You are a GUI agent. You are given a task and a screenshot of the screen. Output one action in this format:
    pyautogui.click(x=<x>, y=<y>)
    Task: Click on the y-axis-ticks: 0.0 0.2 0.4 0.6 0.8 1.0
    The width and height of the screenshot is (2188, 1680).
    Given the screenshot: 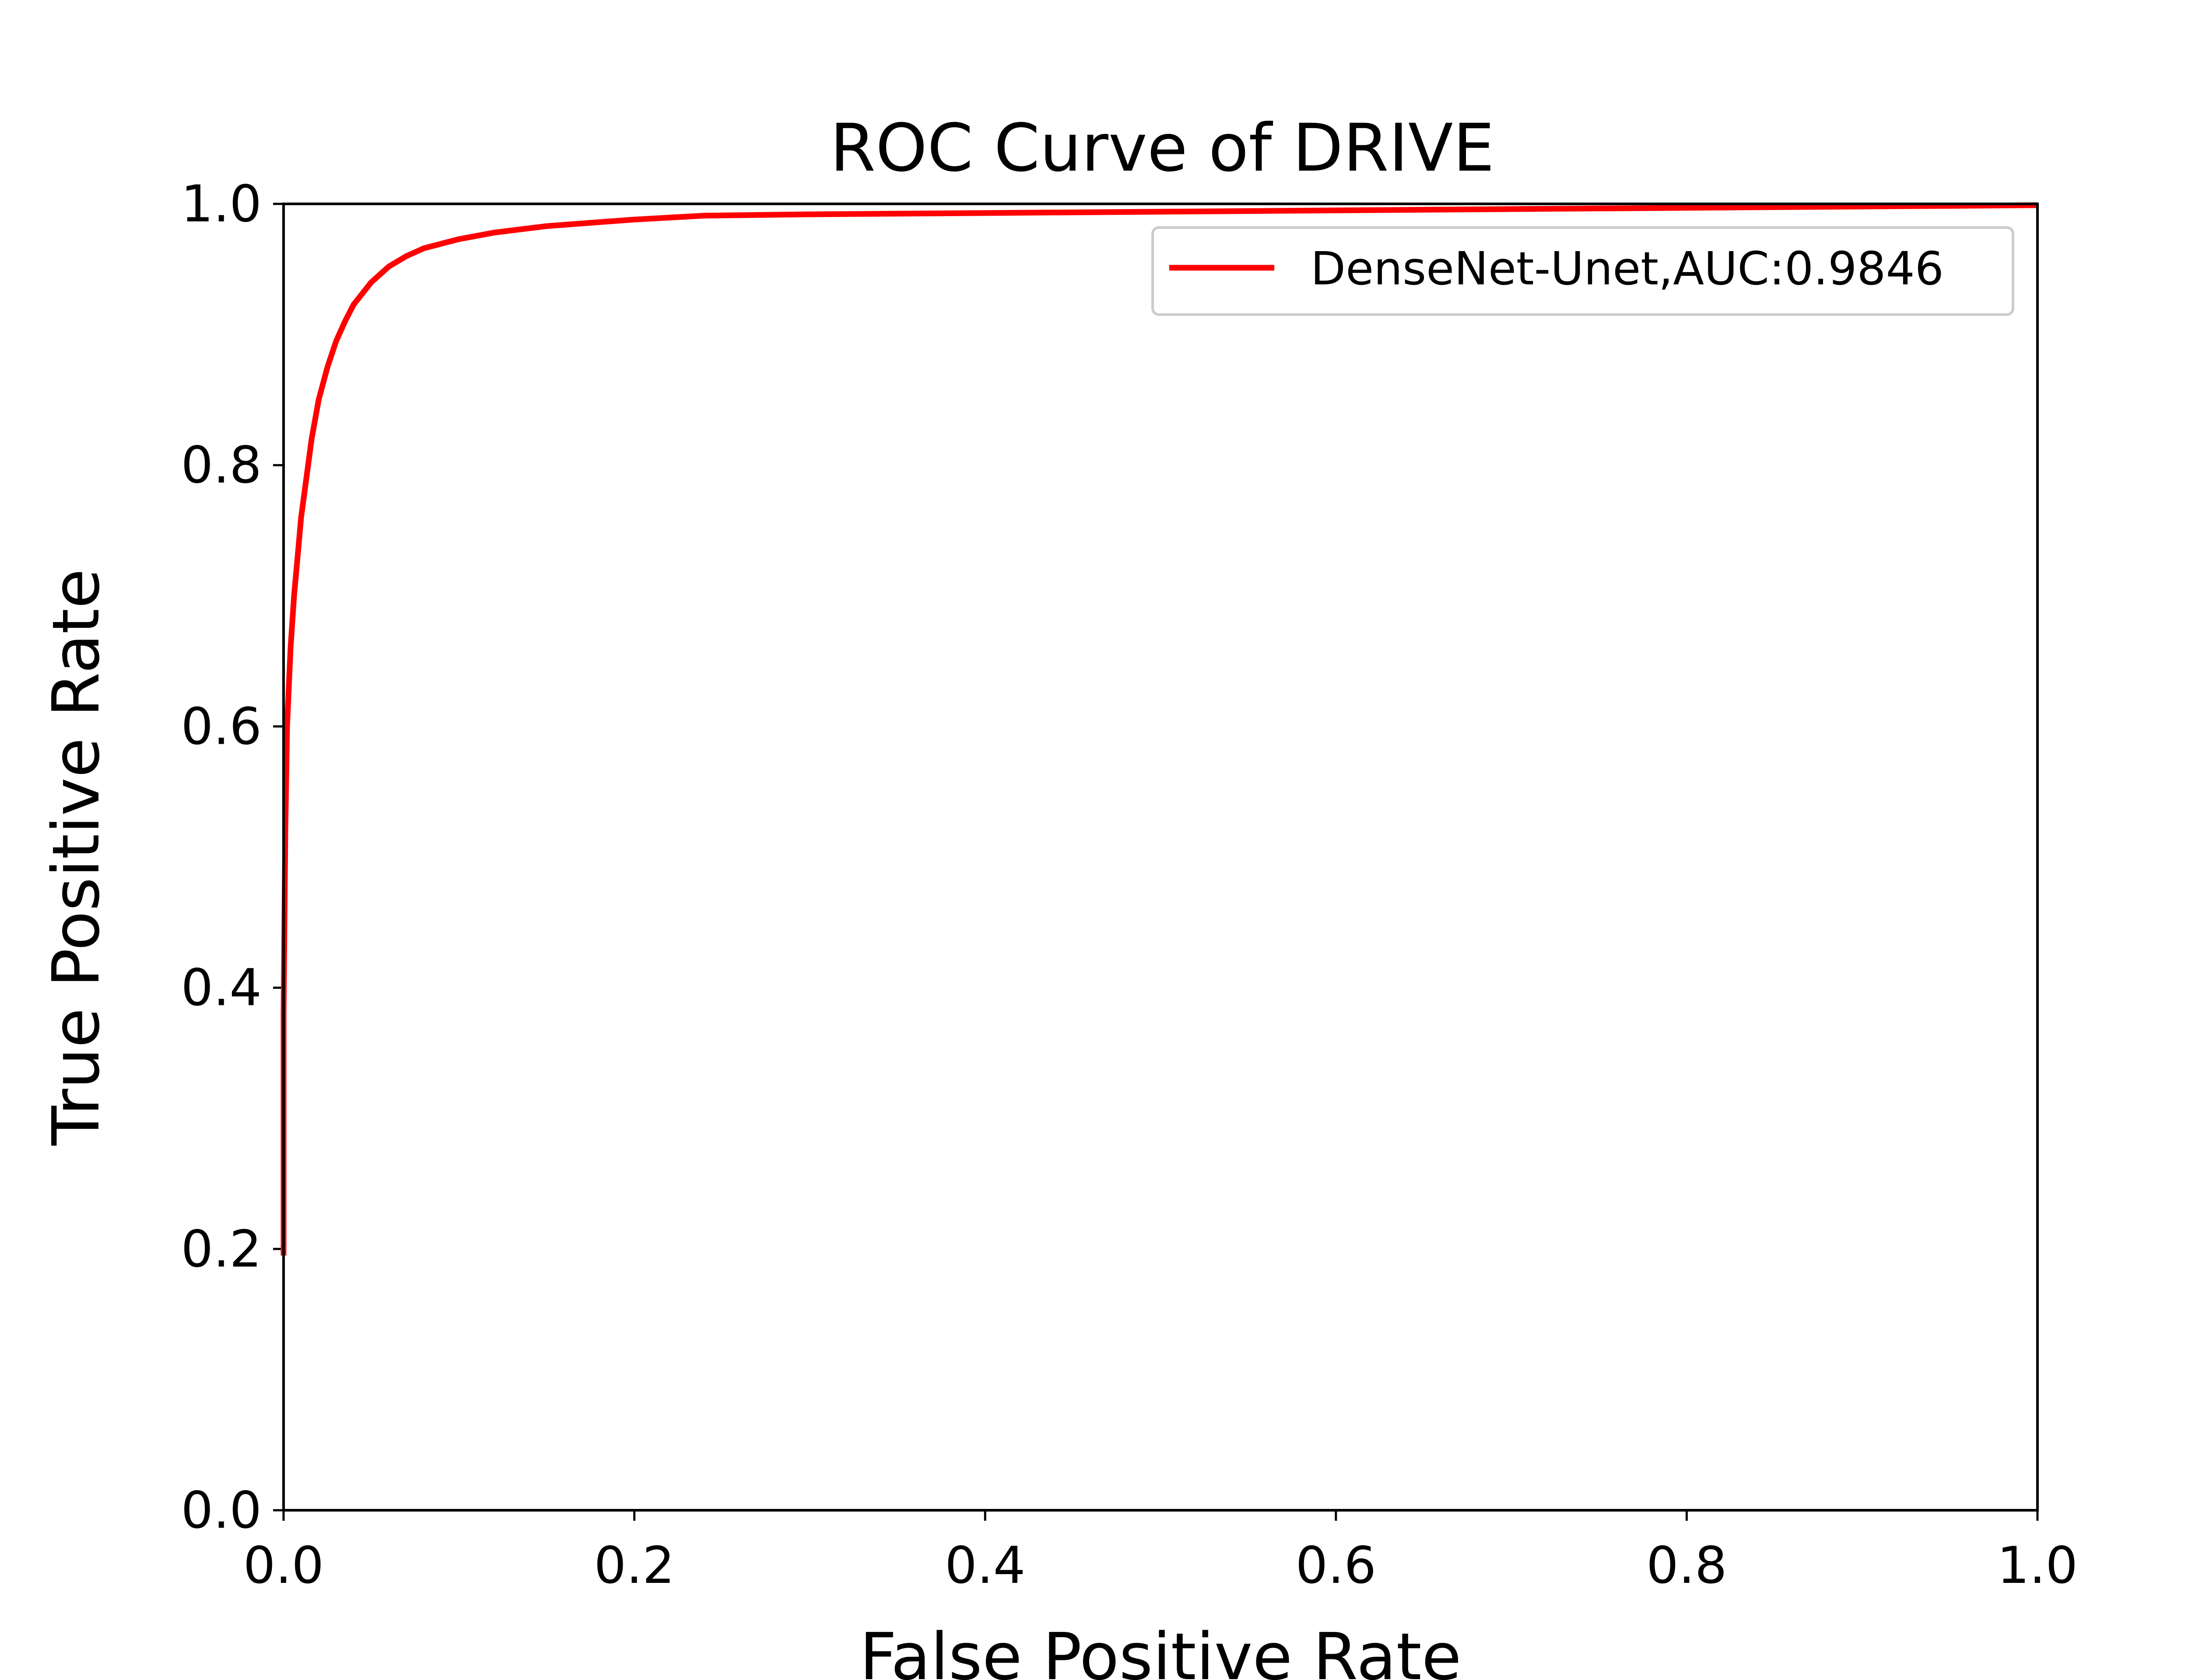 What is the action you would take?
    pyautogui.click(x=232, y=857)
    